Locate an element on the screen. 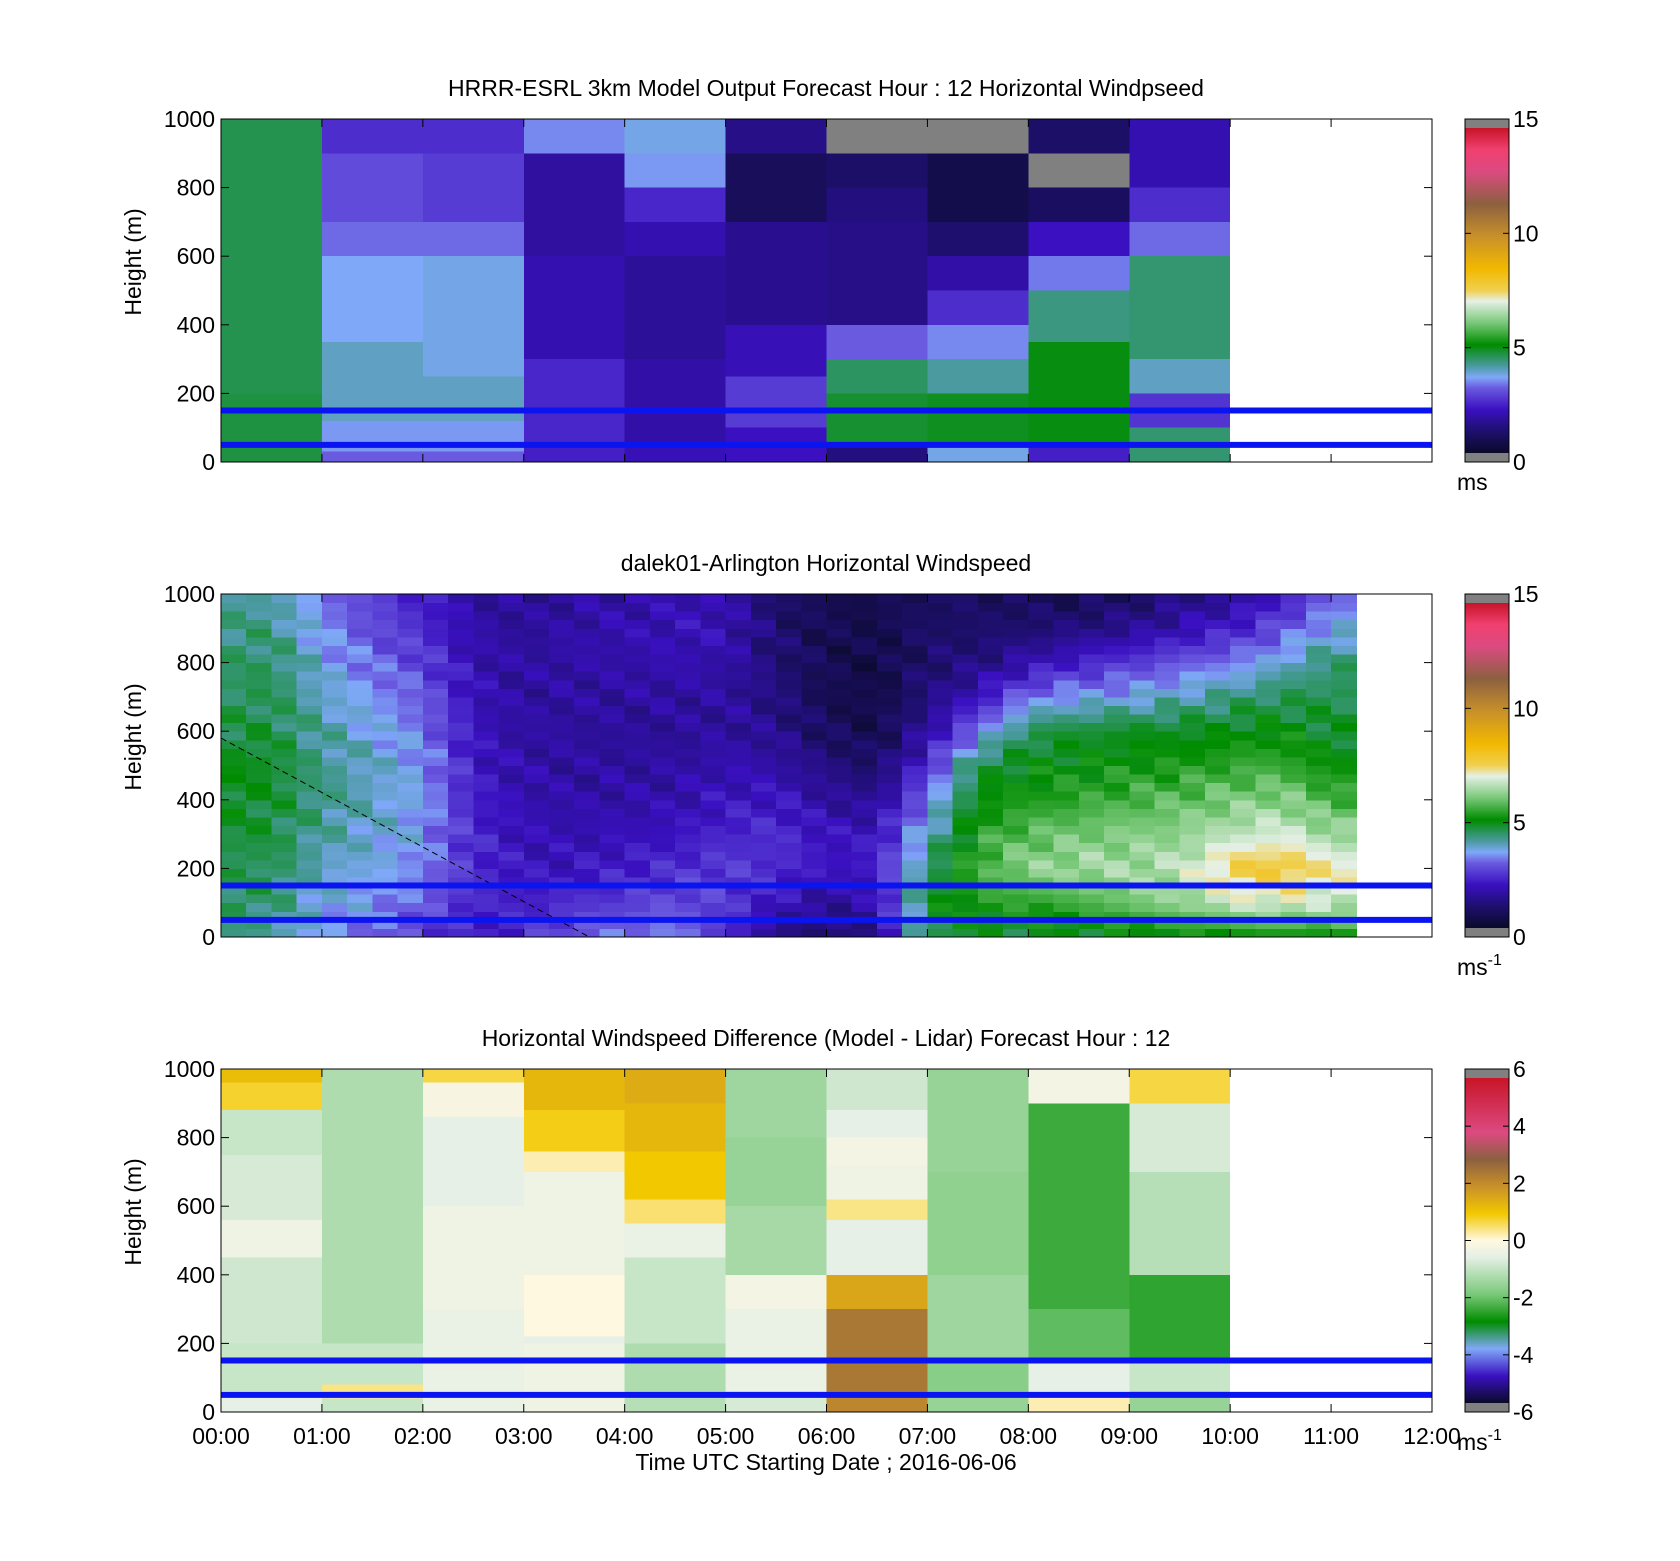 This screenshot has width=1680, height=1561. x-tick-label: 12:00 is located at coordinates (1432, 1436).